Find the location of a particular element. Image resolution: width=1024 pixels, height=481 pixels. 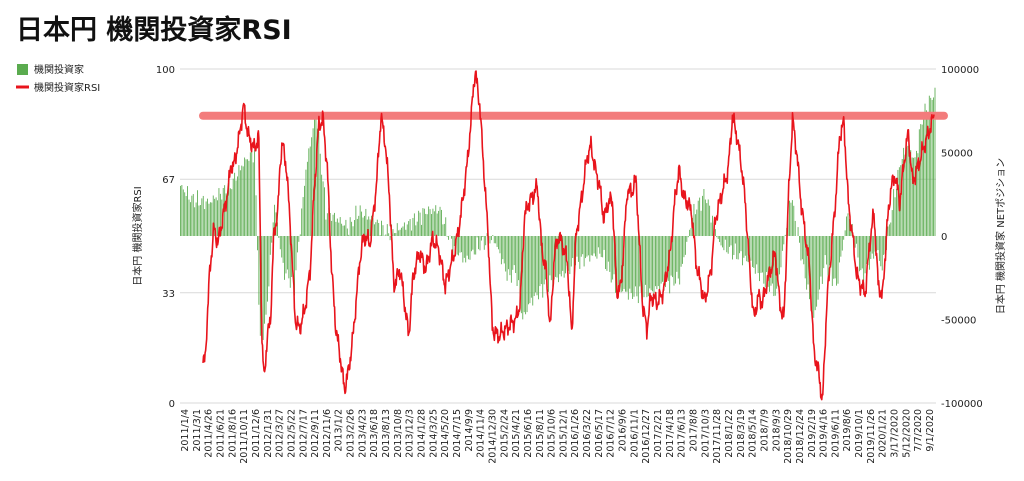

x-tick-label: 2013/6/18 is located at coordinates (374, 433).